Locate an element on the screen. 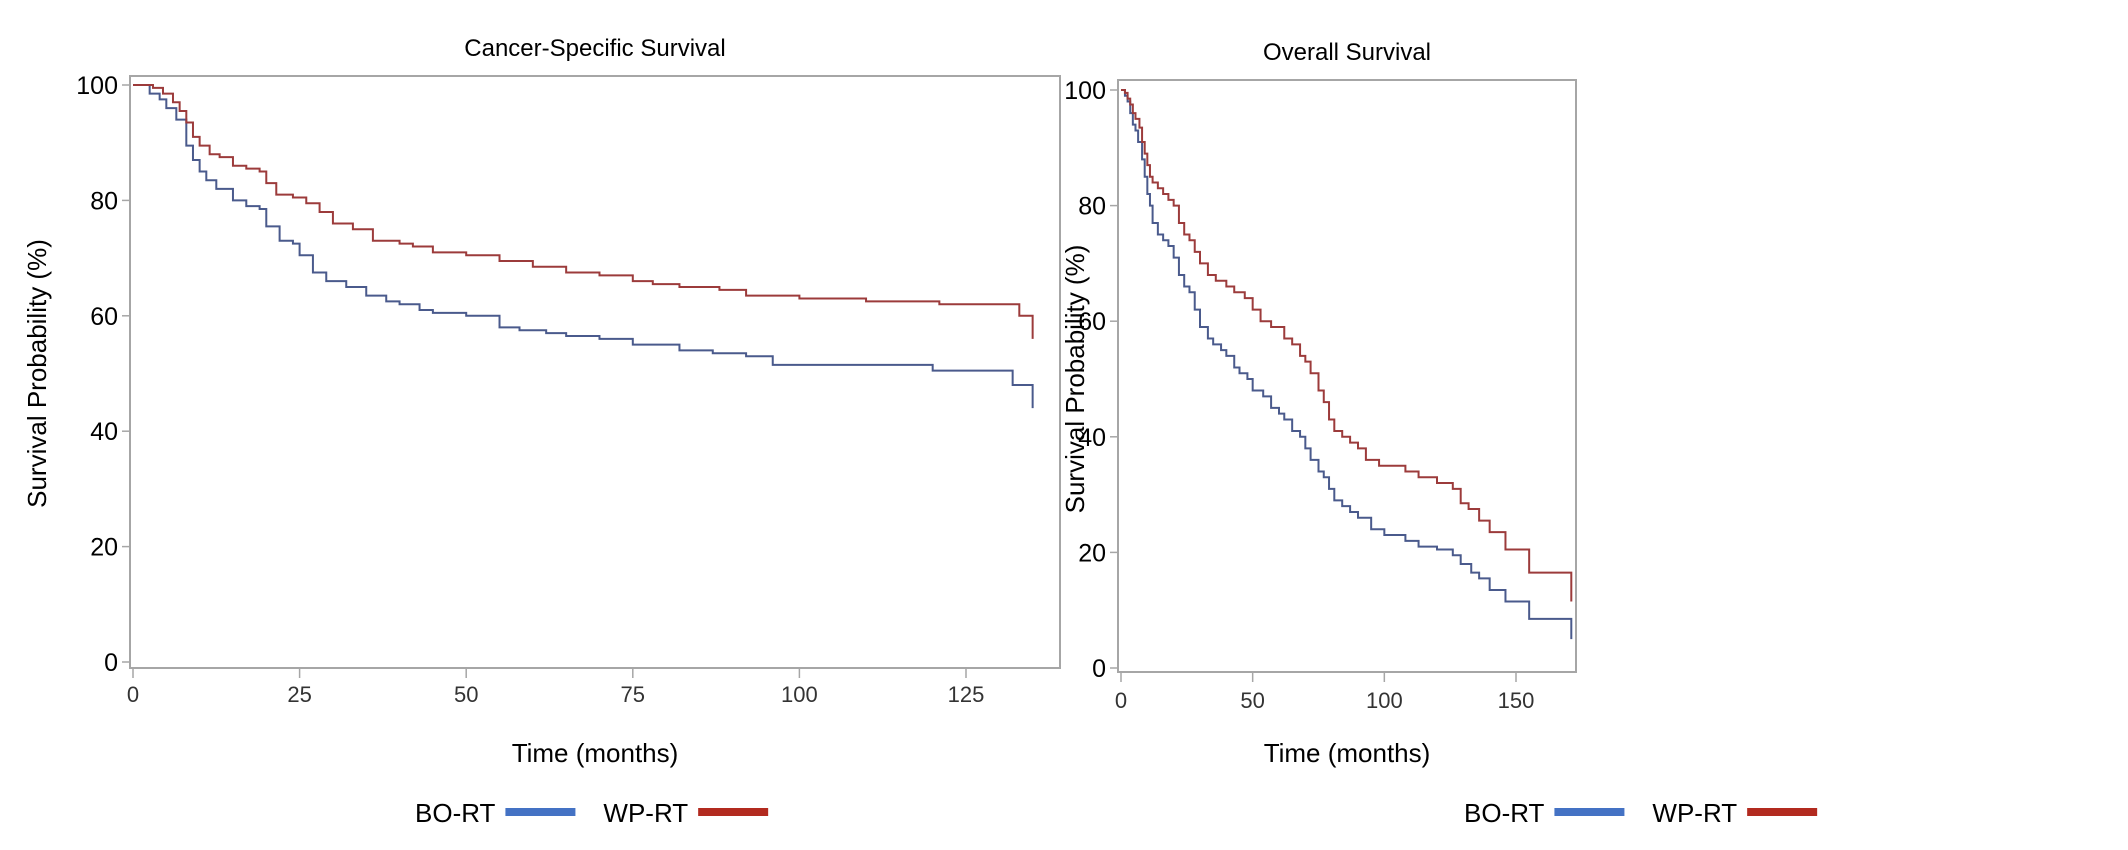 The width and height of the screenshot is (2128, 850). x-tick-label: 25 is located at coordinates (299, 694).